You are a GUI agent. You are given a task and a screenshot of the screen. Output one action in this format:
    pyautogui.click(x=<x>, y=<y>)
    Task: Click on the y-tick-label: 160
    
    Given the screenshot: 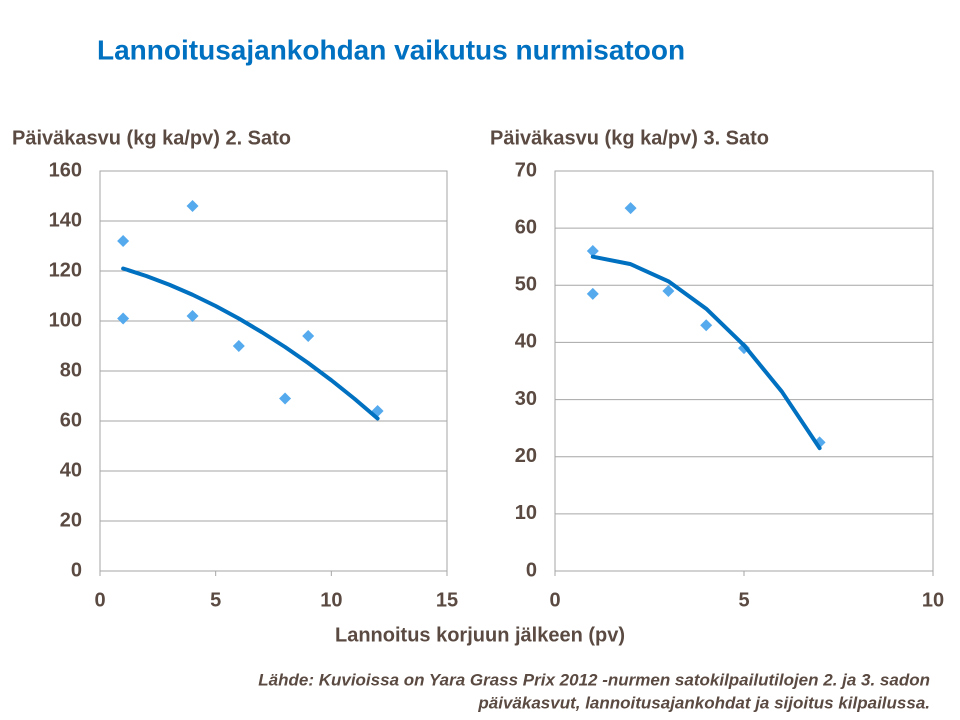 What is the action you would take?
    pyautogui.click(x=65, y=170)
    